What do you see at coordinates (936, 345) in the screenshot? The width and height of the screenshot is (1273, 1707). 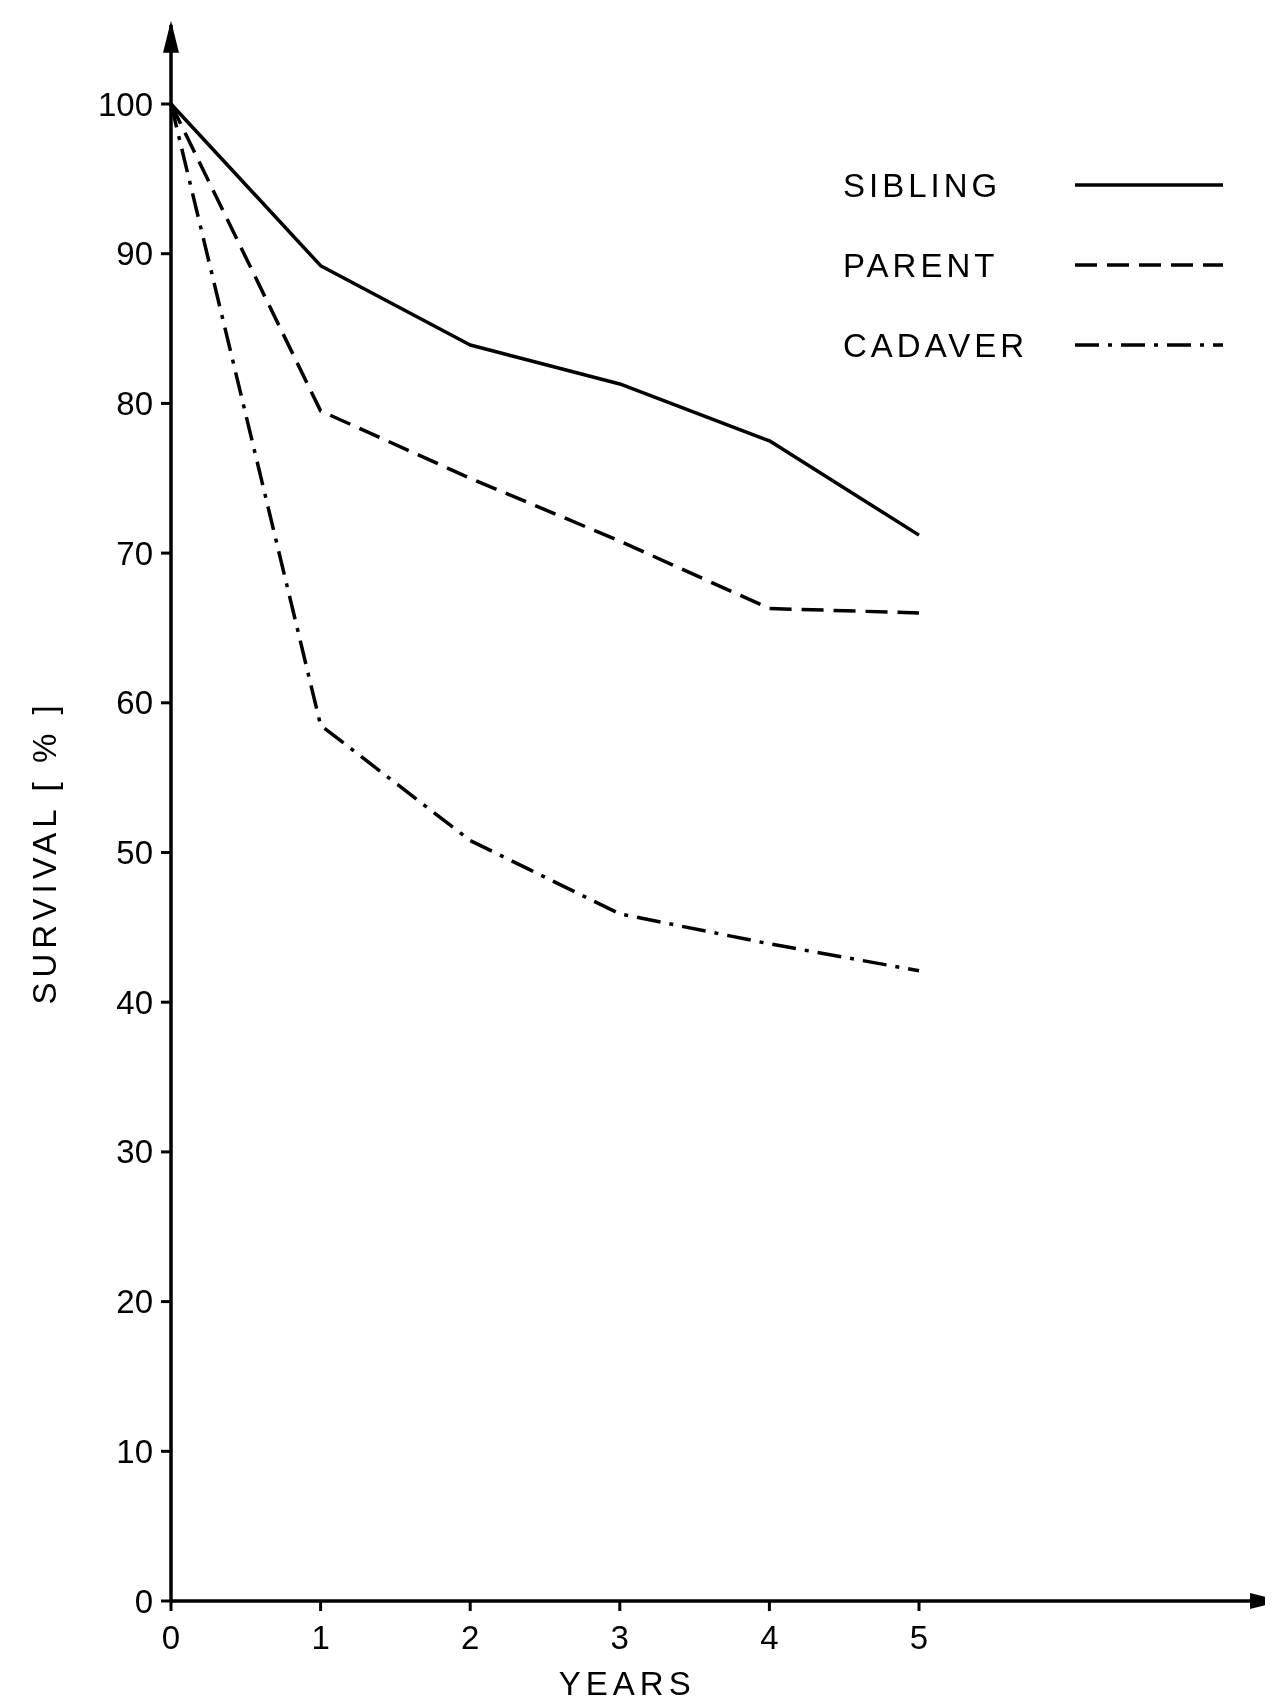 I see `legend-label: CADAVER` at bounding box center [936, 345].